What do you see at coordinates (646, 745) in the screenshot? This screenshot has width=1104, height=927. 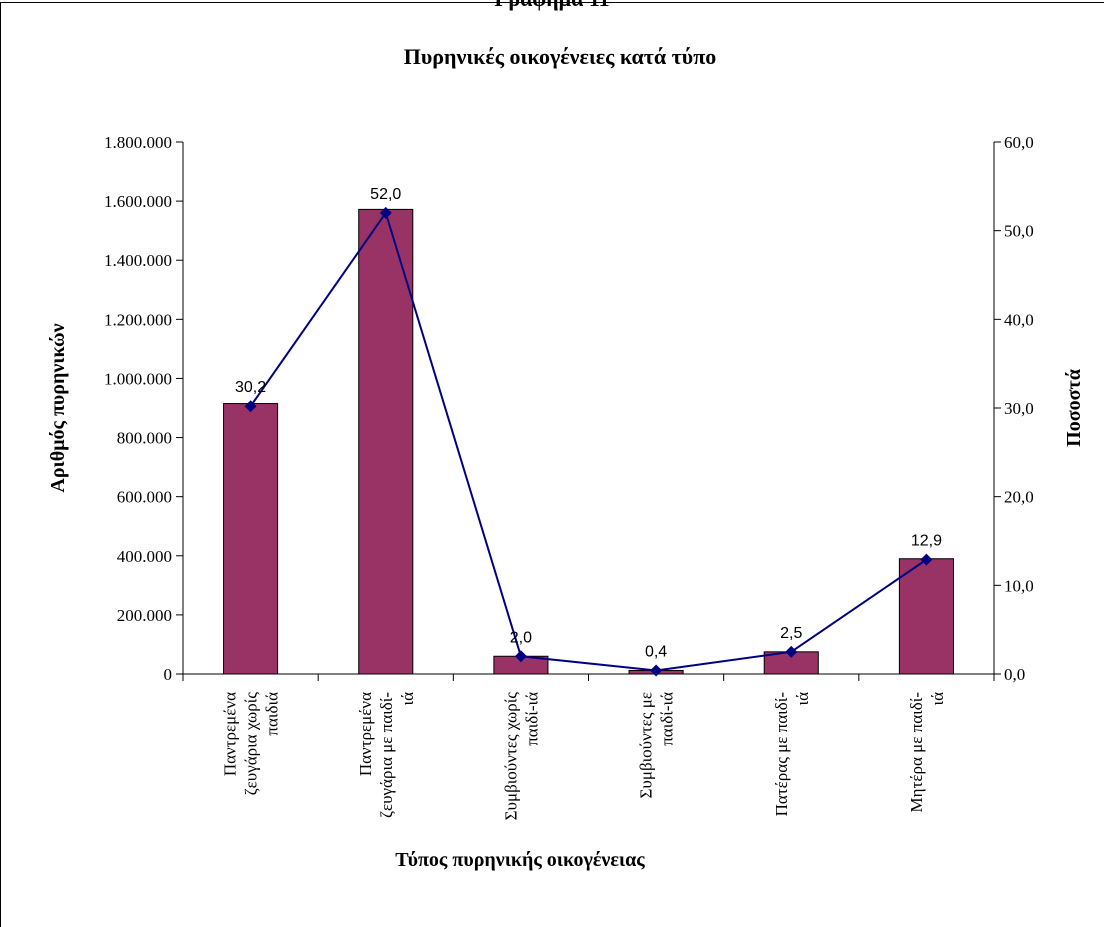 I see `category-label-line: Συμβιούντες με` at bounding box center [646, 745].